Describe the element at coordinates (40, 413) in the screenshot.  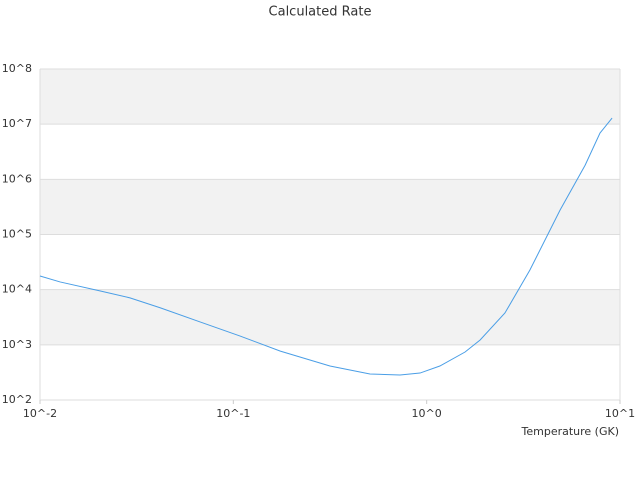
I see `x-tick-label: 10^-2` at that location.